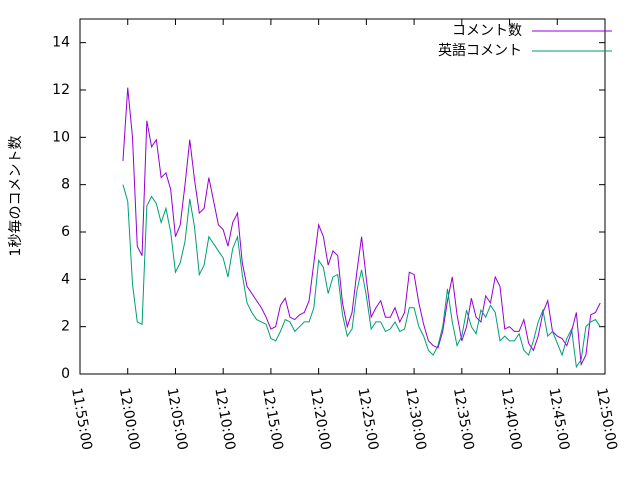 The image size is (640, 480). Describe the element at coordinates (61, 137) in the screenshot. I see `y-tick-label: 10` at that location.